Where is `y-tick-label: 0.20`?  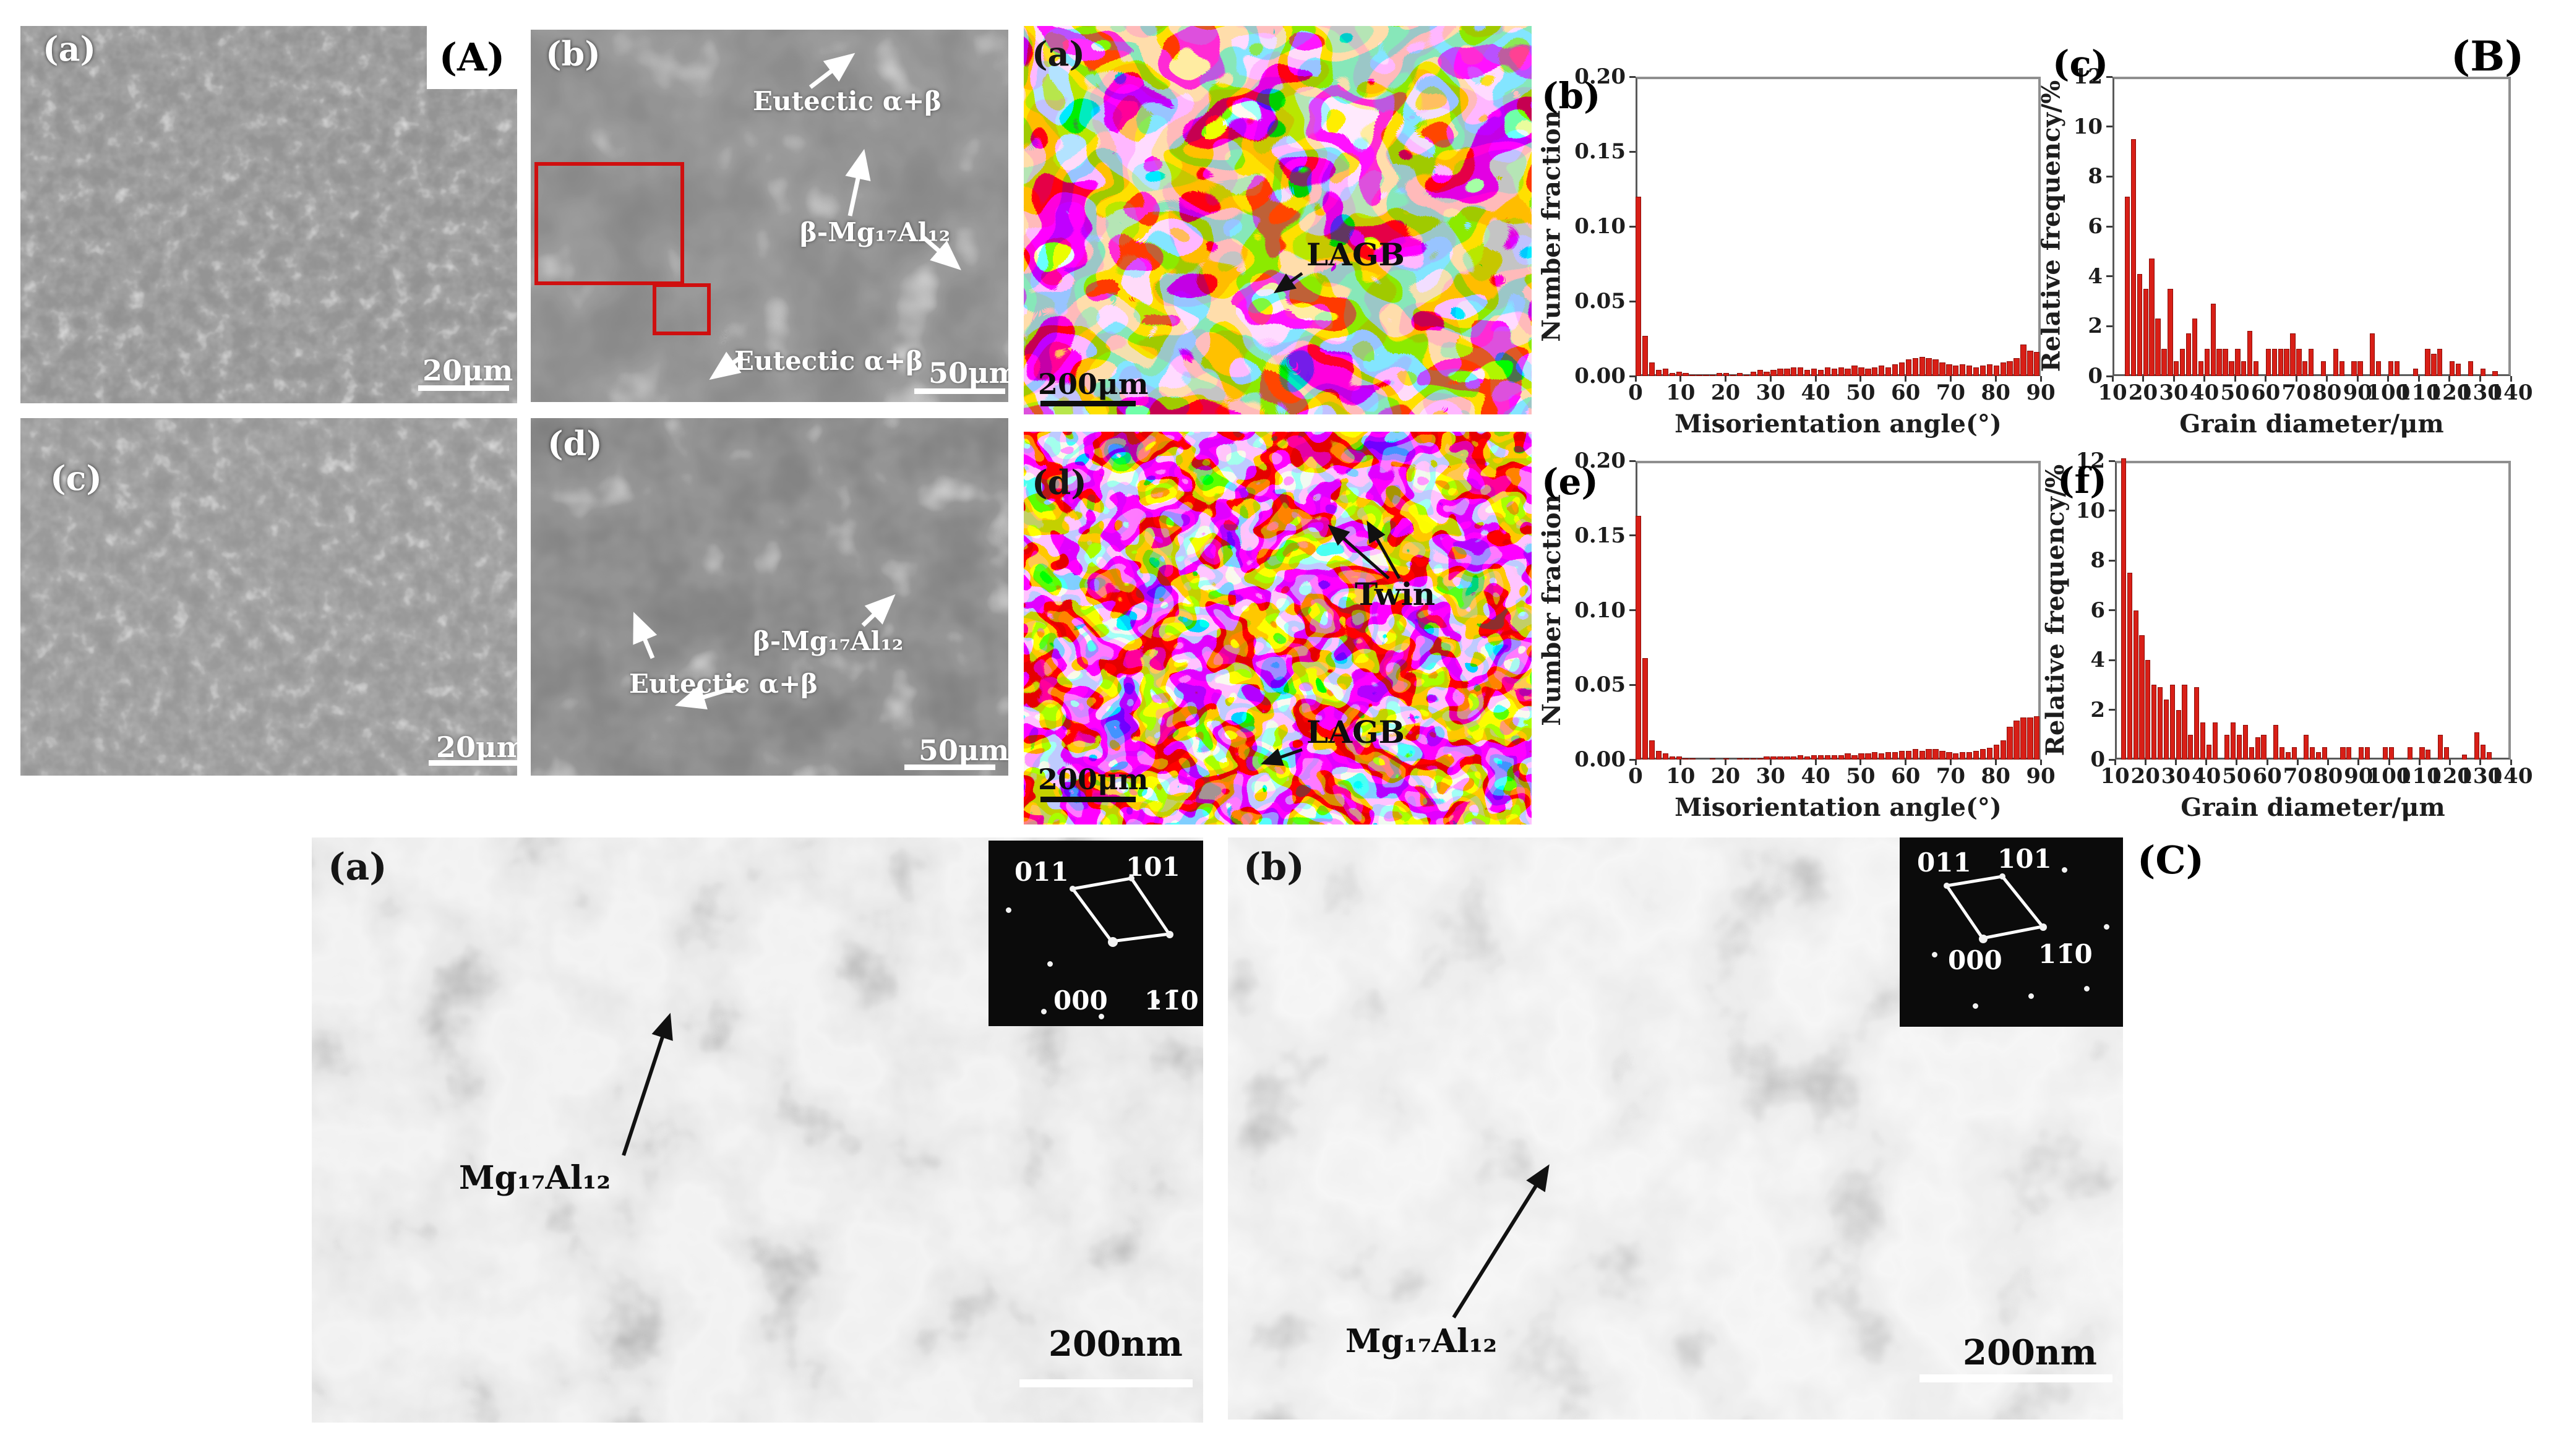
y-tick-label: 0.20 is located at coordinates (1600, 460).